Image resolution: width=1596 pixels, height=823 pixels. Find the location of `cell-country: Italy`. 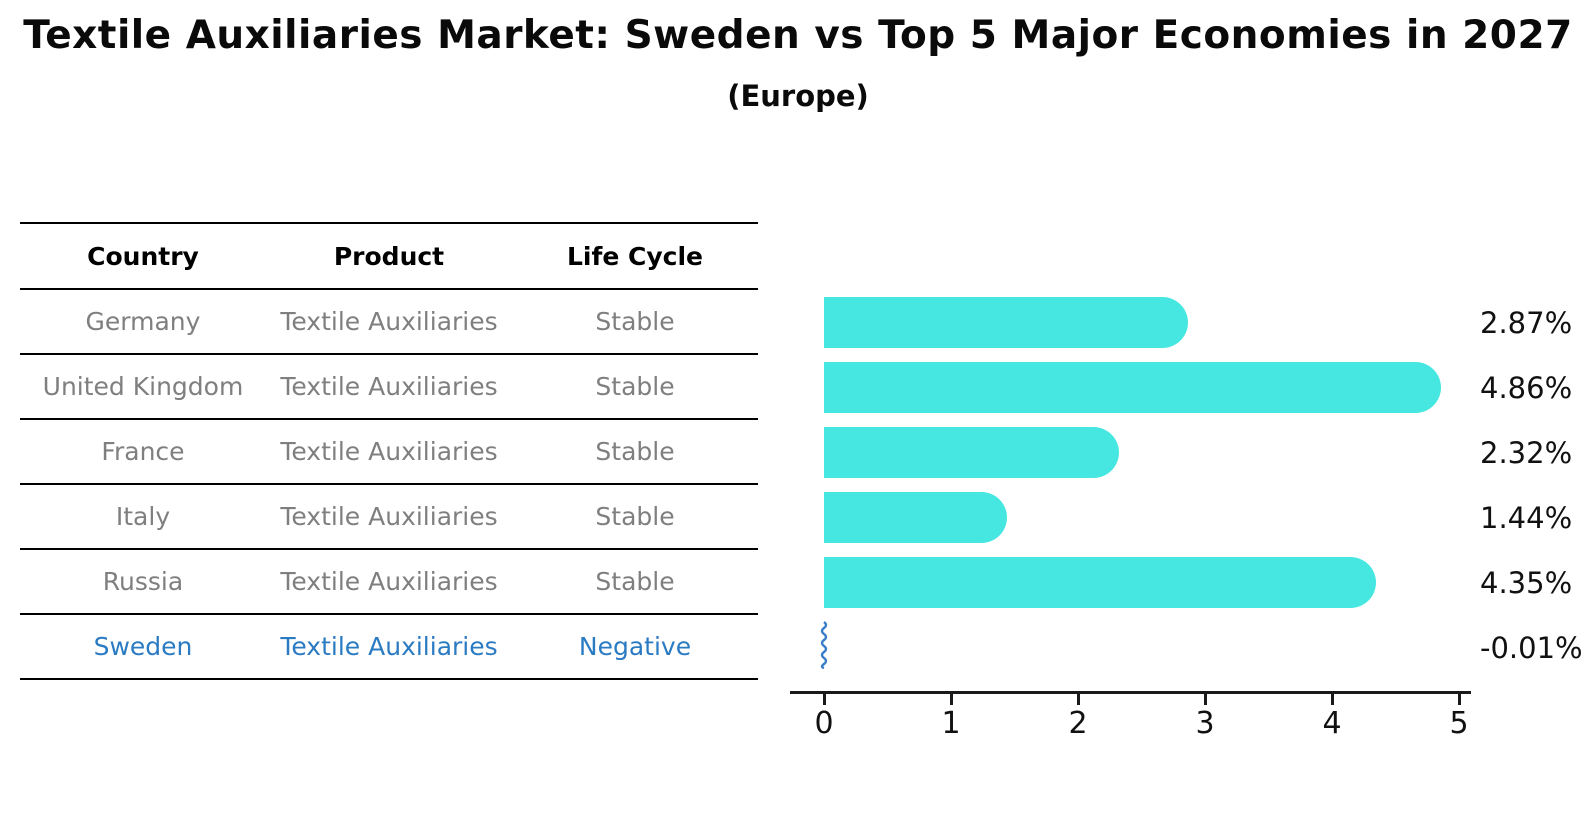

cell-country: Italy is located at coordinates (143, 516).